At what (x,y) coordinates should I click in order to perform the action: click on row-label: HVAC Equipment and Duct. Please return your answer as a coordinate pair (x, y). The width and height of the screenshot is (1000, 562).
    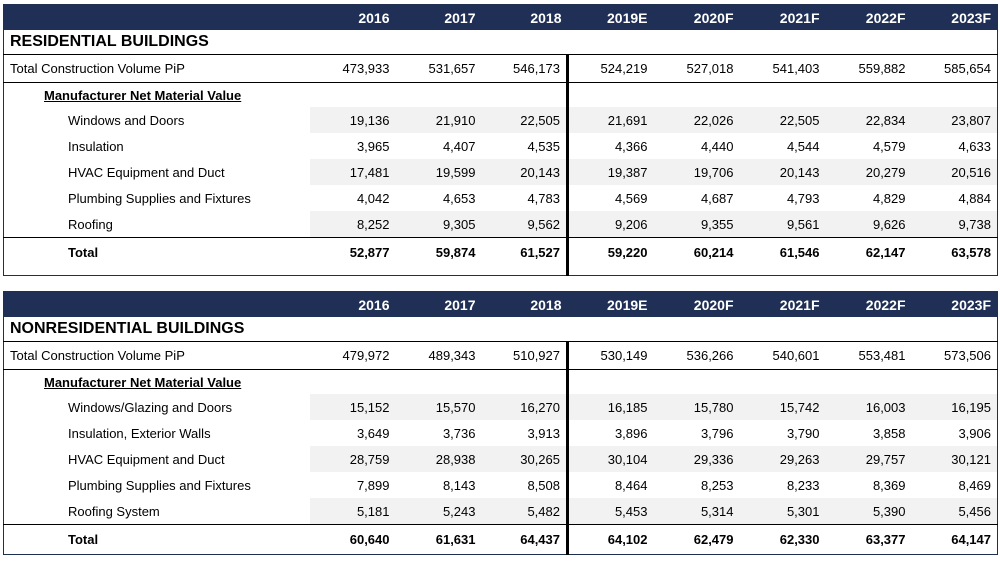
    Looking at the image, I should click on (156, 459).